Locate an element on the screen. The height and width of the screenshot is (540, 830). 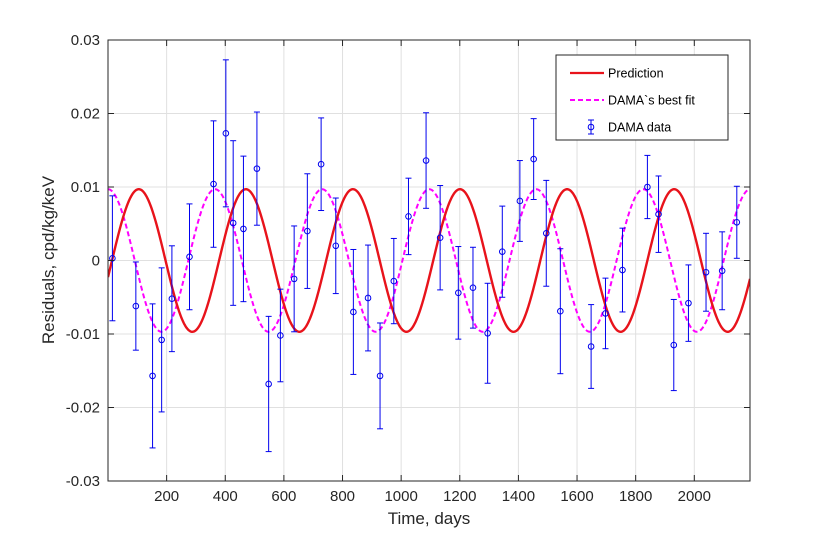
x-tick-label: 800 is located at coordinates (342, 496).